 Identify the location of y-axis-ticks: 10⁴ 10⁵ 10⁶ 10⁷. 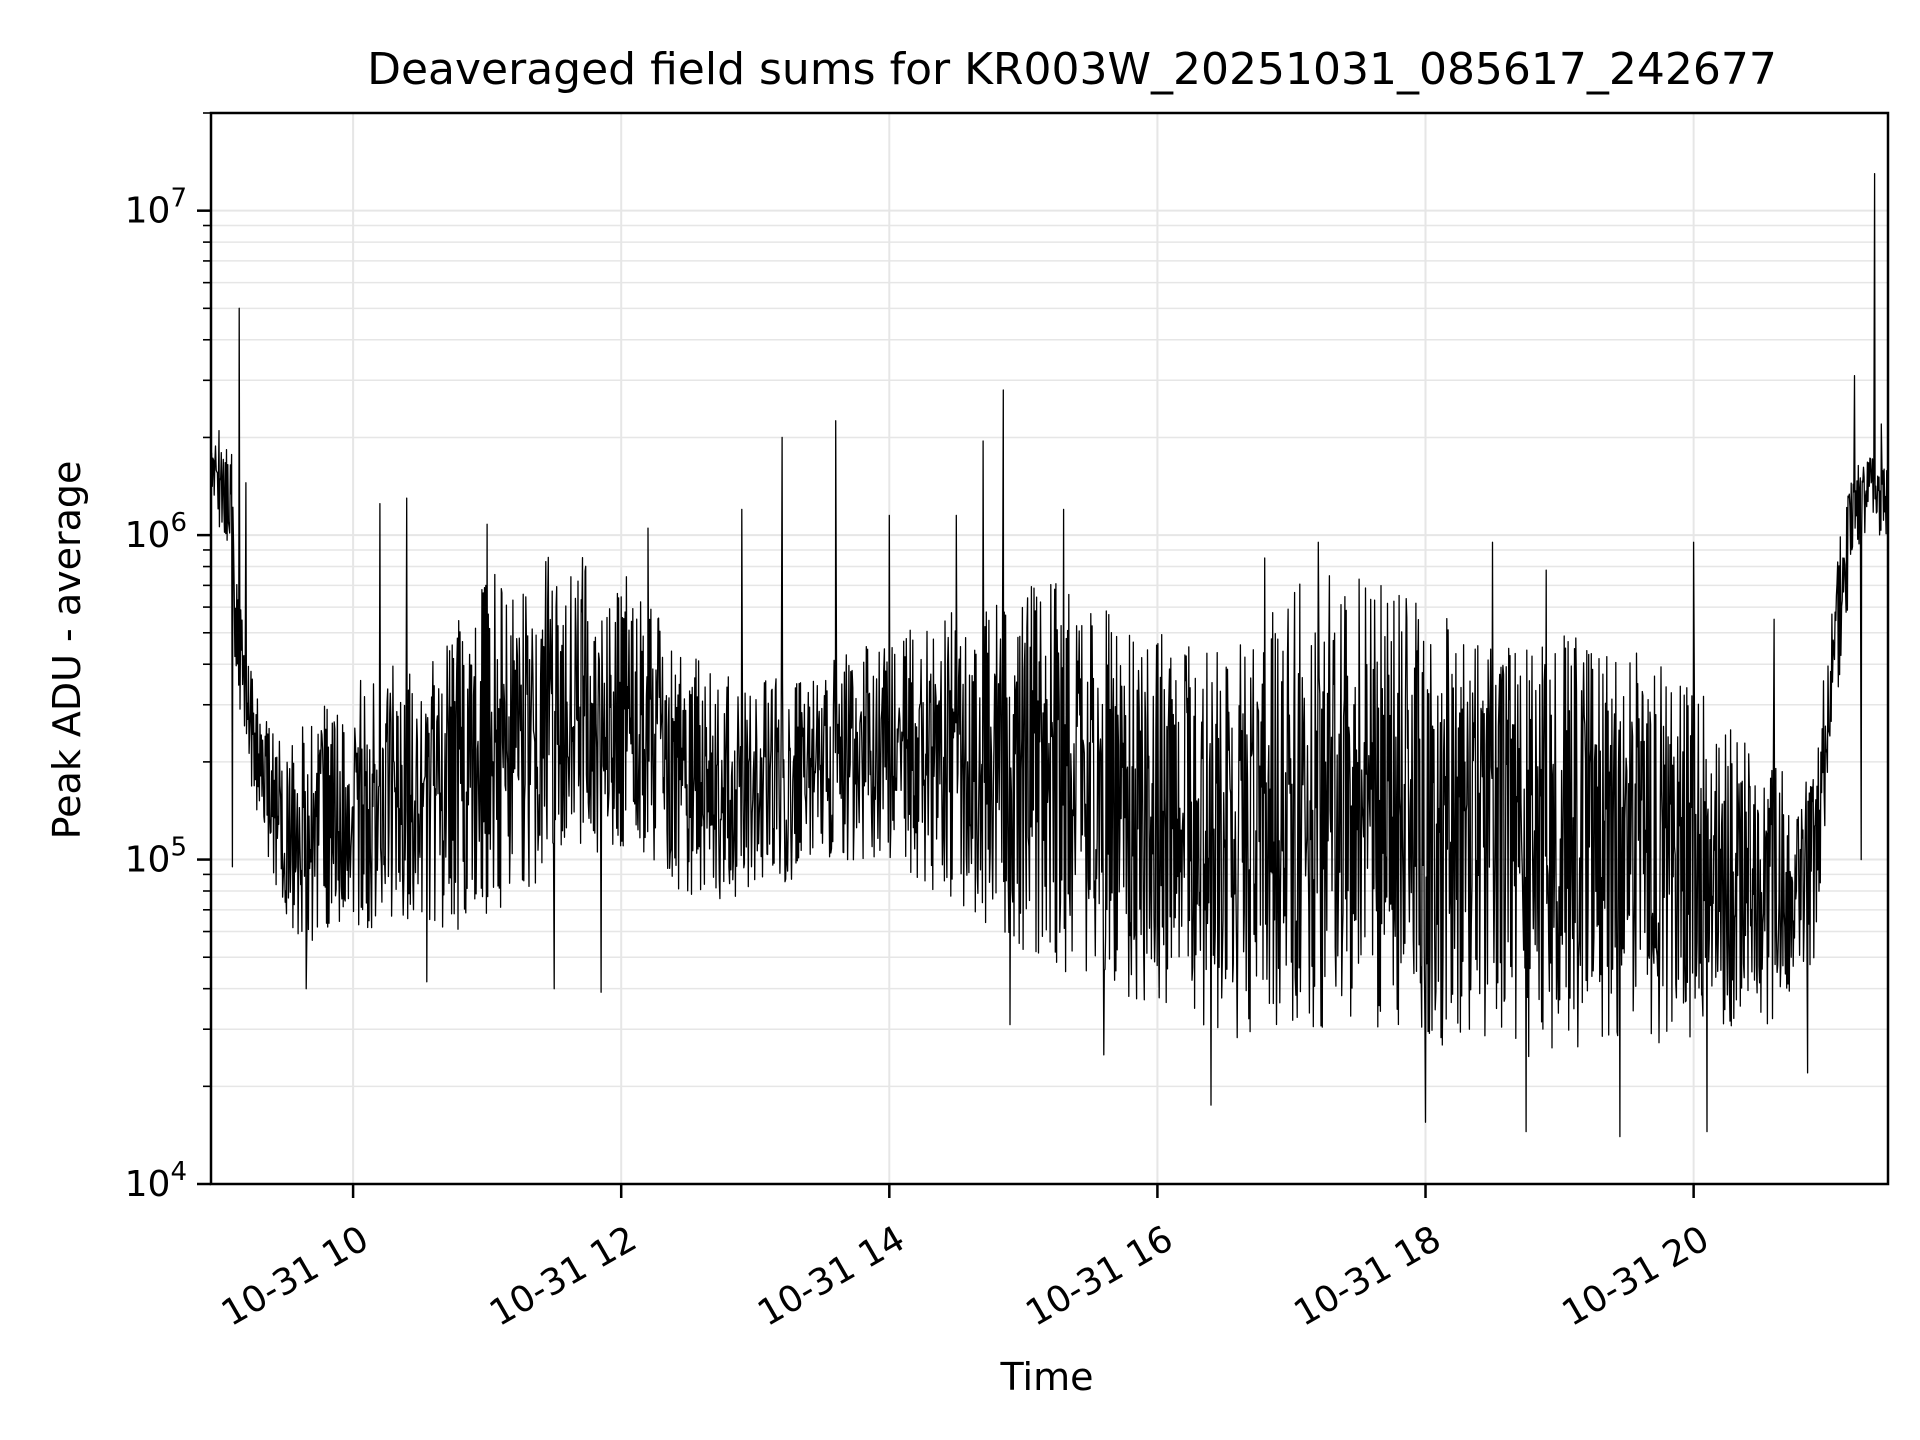
(168, 658).